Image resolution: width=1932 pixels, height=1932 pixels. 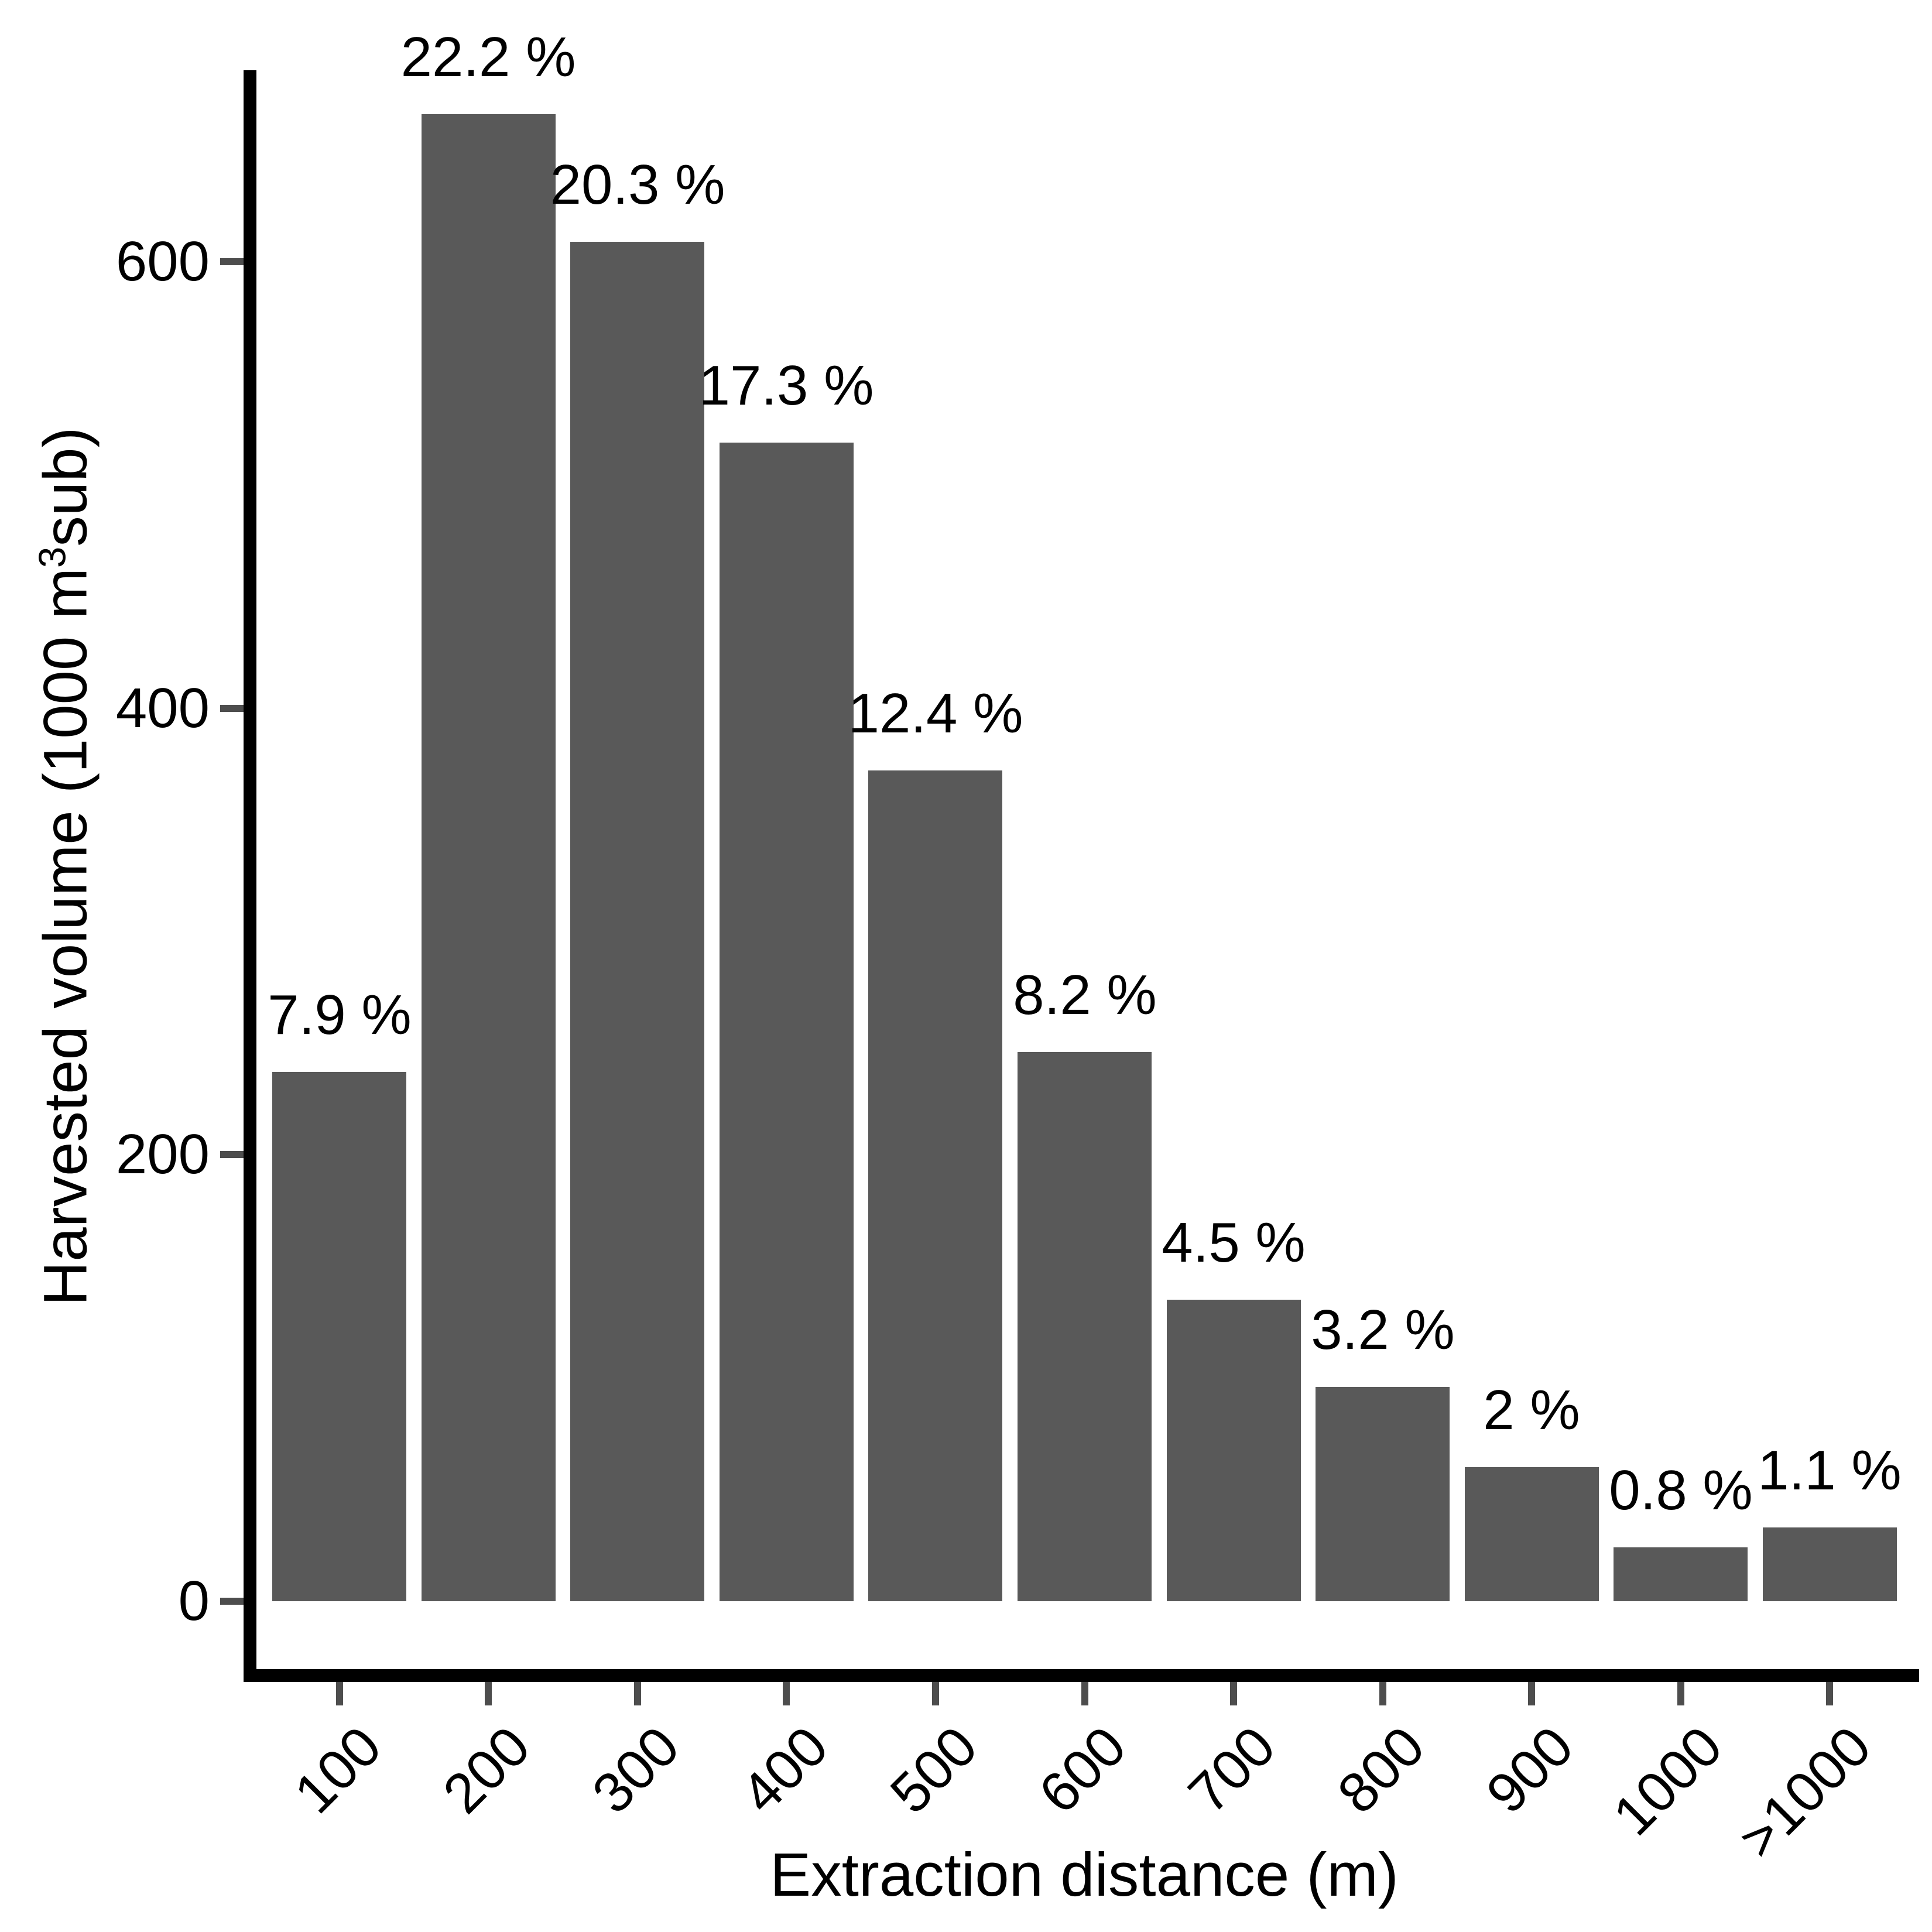 I want to click on y-tick-label: 400, so click(x=162, y=707).